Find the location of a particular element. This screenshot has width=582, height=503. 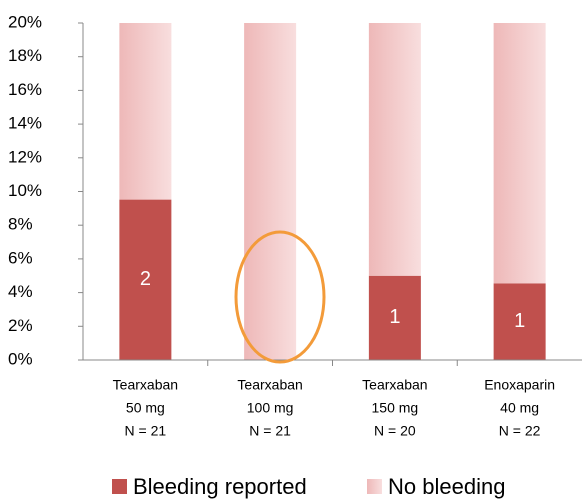

x-tick-label: 150 mg is located at coordinates (395, 408).